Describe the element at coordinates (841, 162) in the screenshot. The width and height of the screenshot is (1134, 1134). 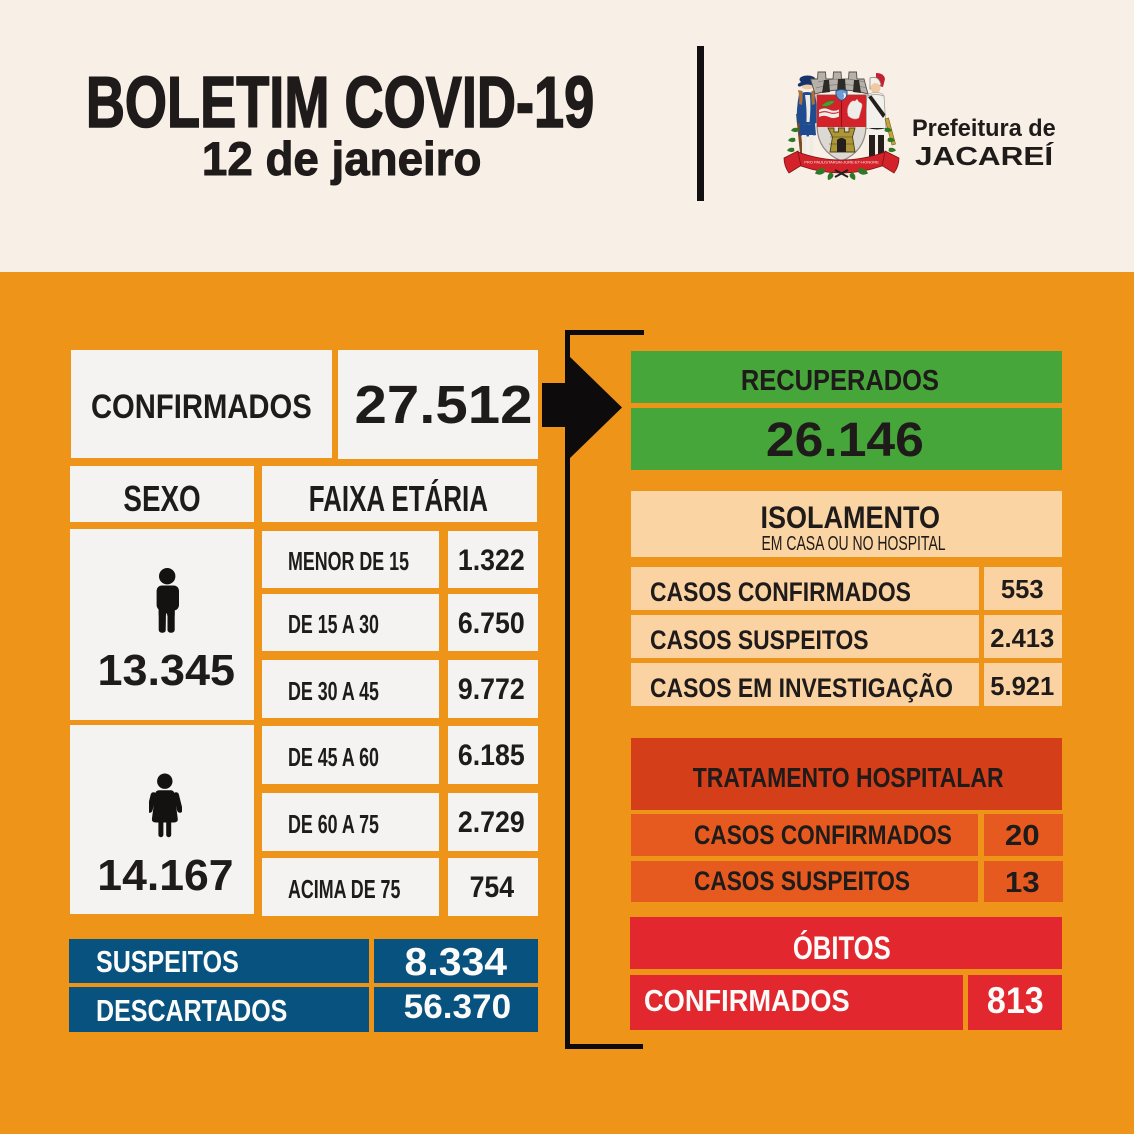
I see `svg-text: PRO PAULISTARUM-JURE-ET-HONORE` at that location.